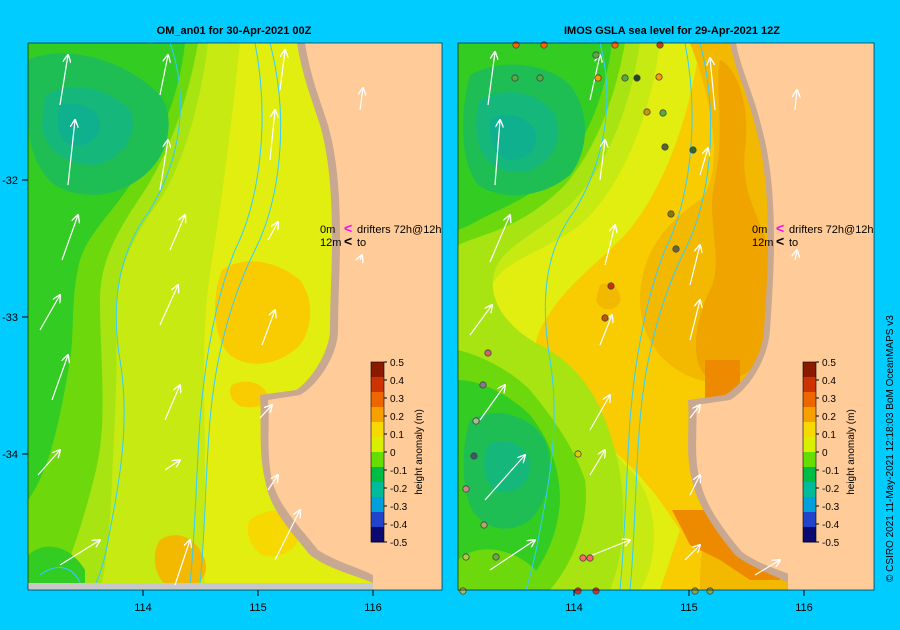 The image size is (900, 630). I want to click on colorbar-tick-label: -0.2, so click(399, 489).